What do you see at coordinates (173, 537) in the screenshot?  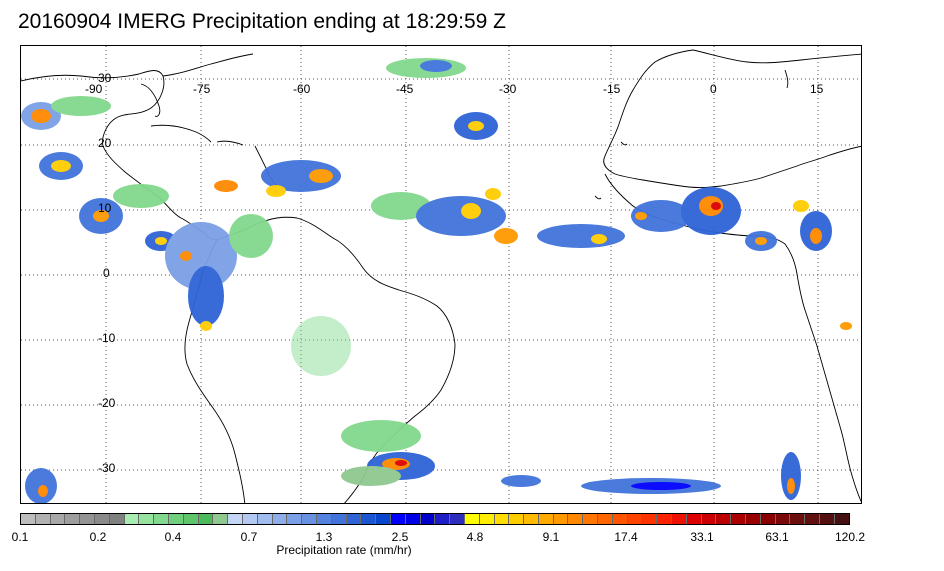 I see `colorbar-tick-label: 0.4` at bounding box center [173, 537].